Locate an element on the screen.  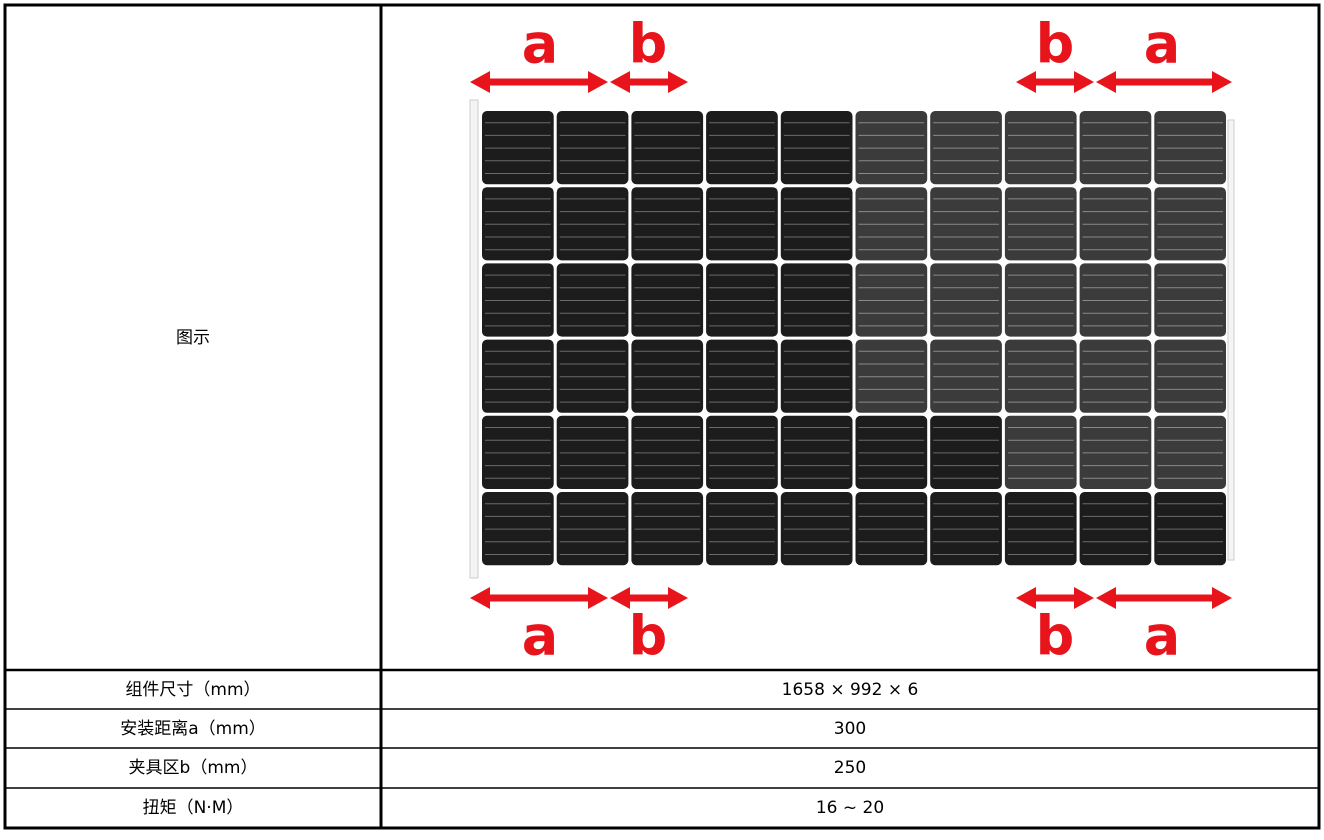
panel-frame-left is located at coordinates (474, 339).